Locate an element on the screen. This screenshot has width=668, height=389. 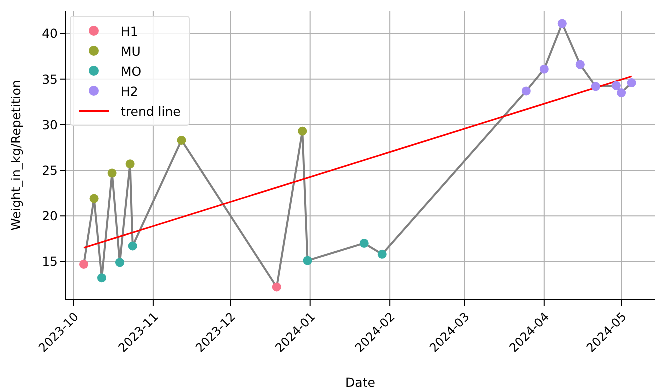
y-tick-label: 25 is located at coordinates (50, 170).